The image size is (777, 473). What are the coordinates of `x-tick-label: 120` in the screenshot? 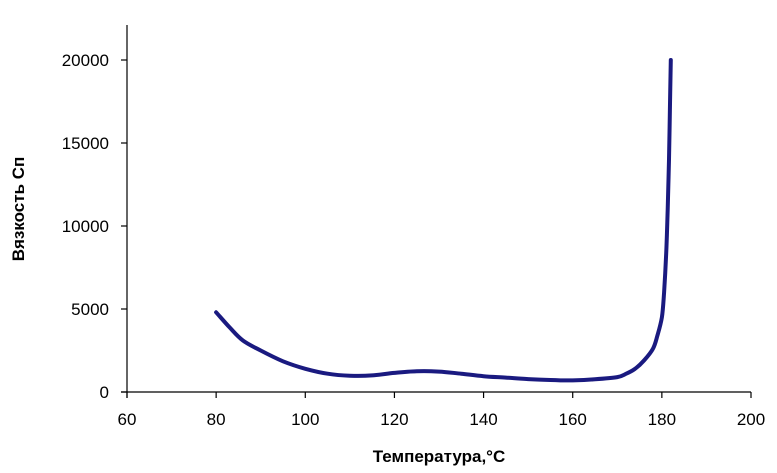 It's located at (394, 419).